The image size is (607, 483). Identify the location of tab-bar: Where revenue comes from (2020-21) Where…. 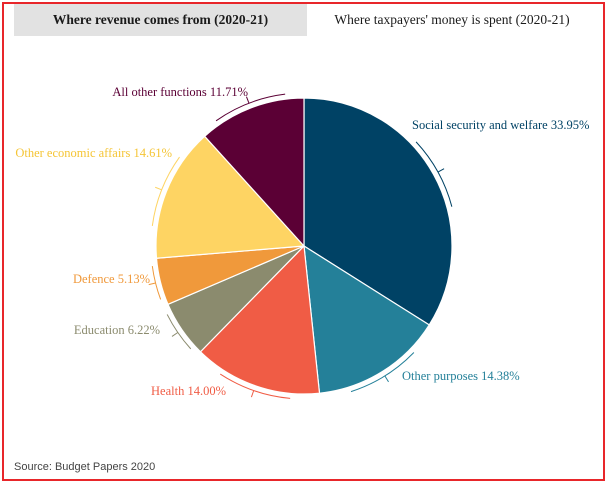
(305, 20).